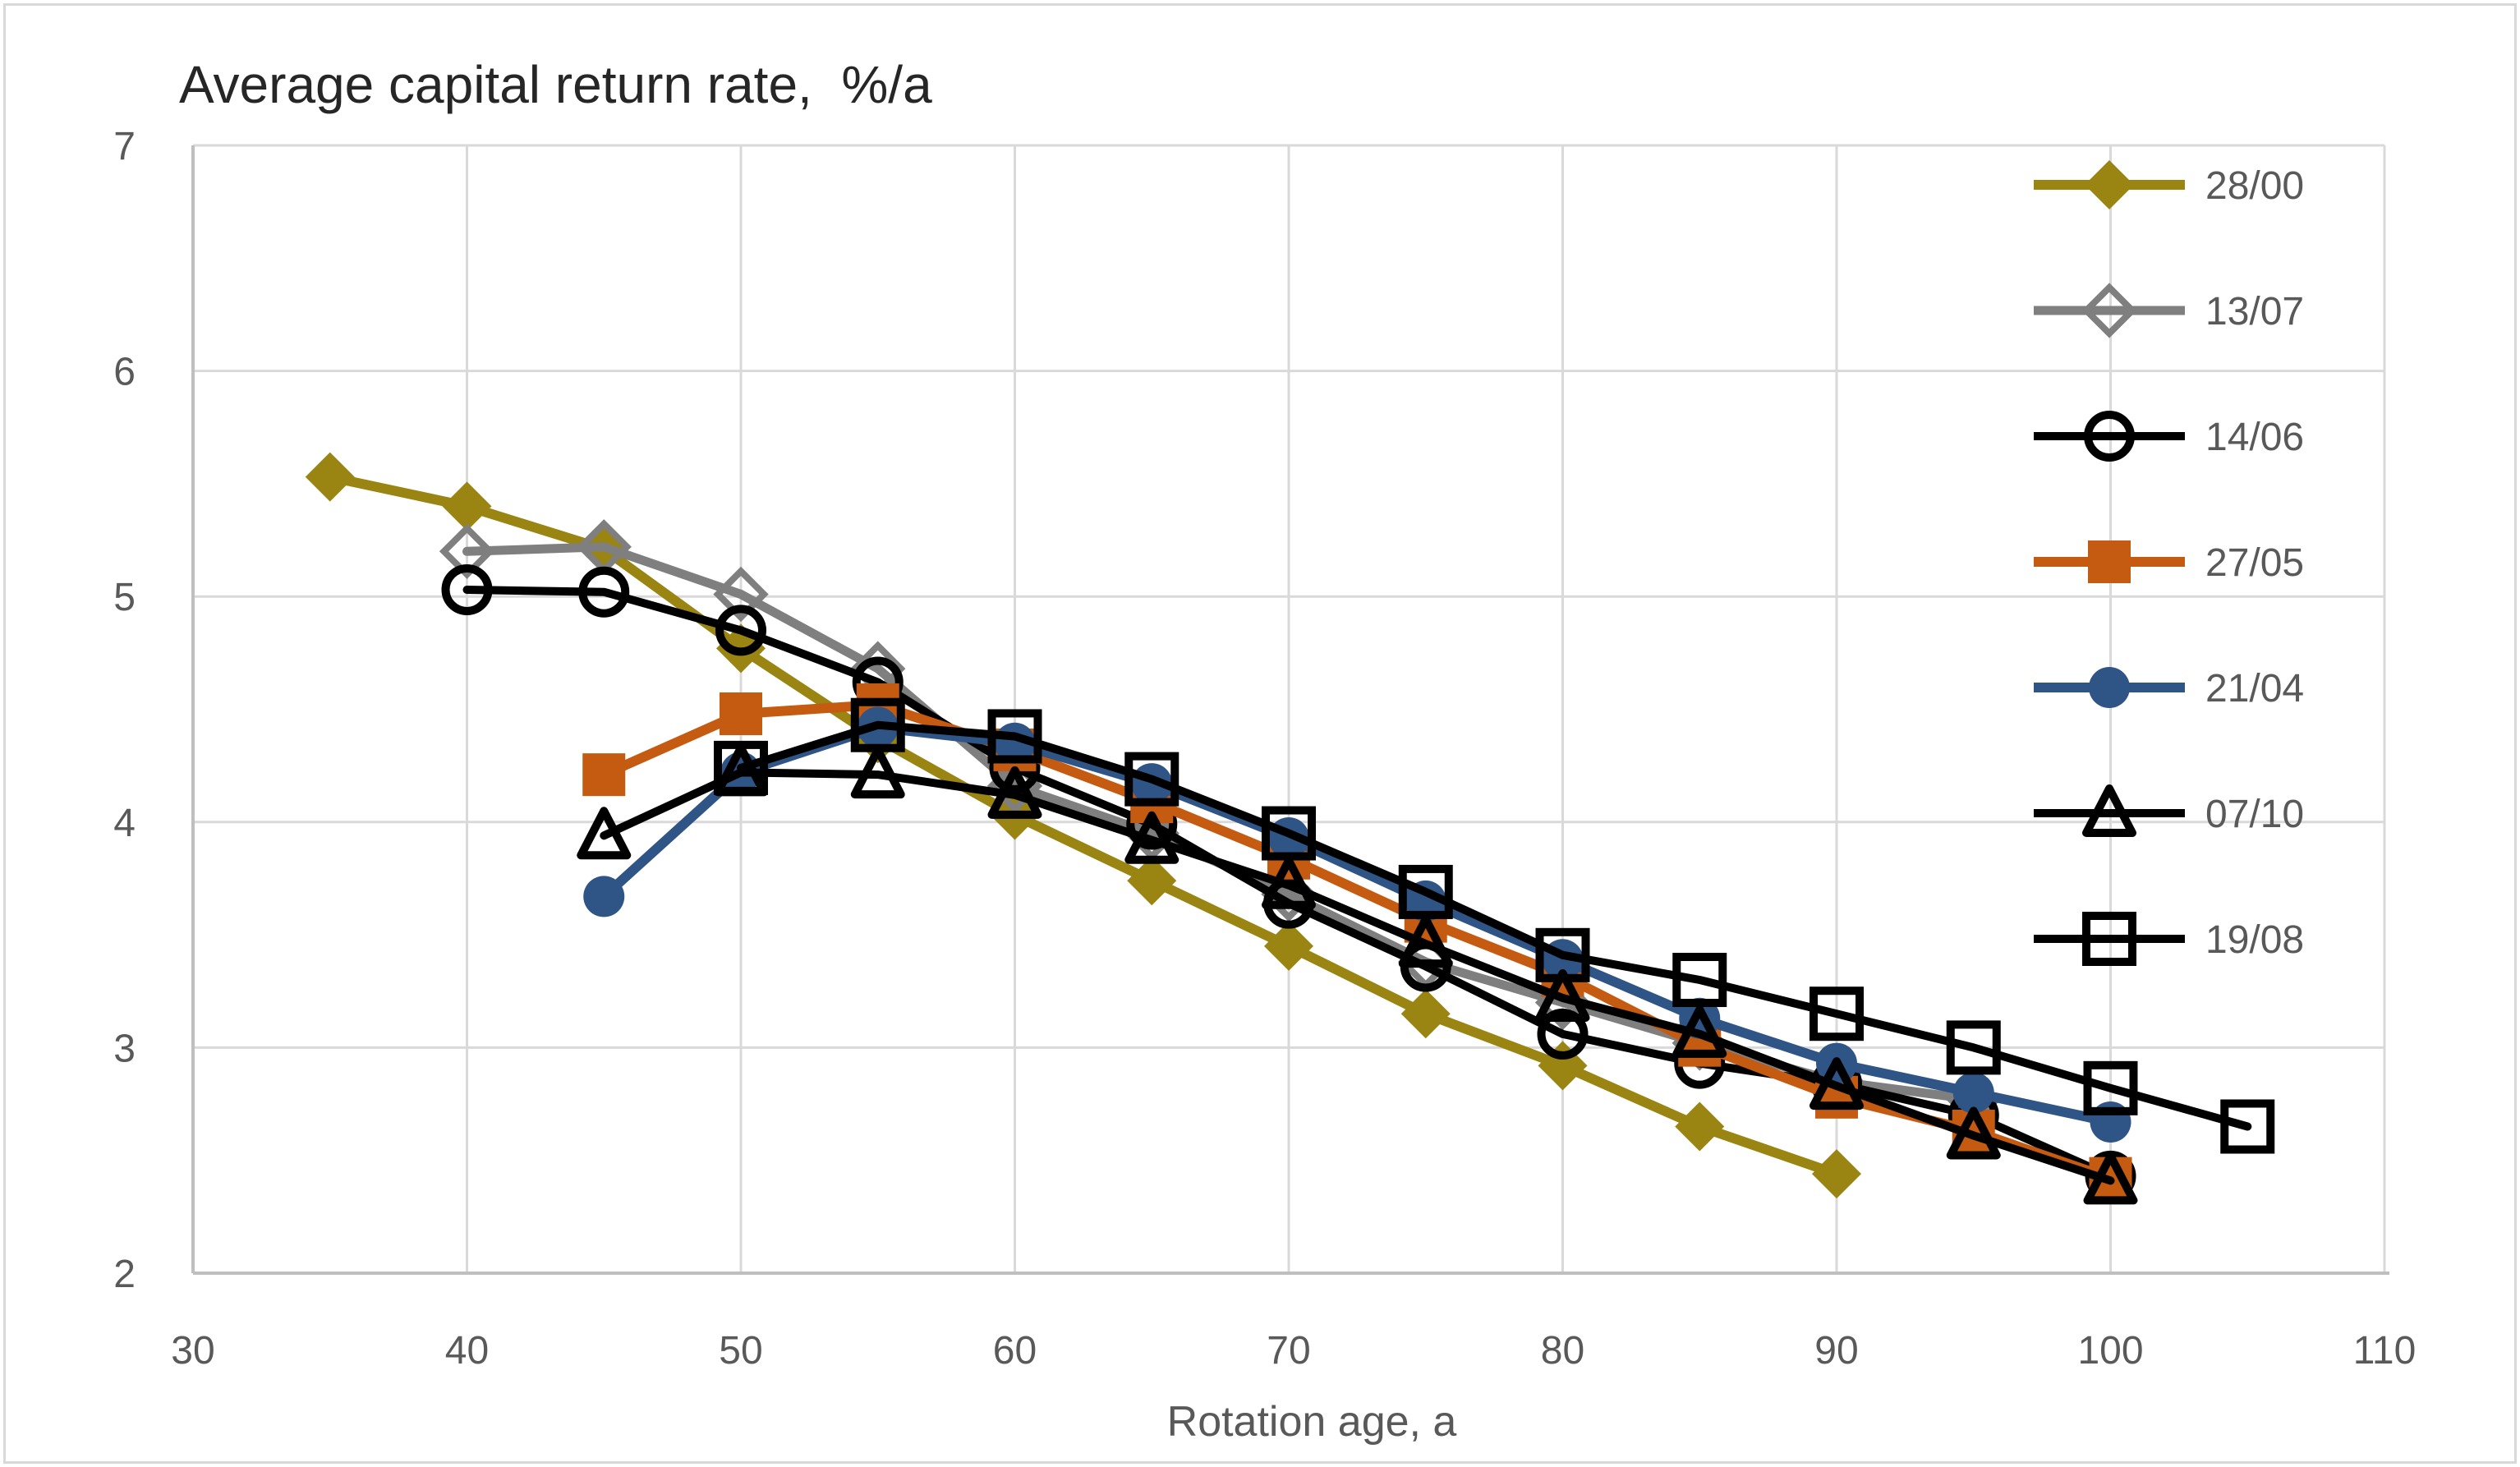  What do you see at coordinates (2254, 940) in the screenshot?
I see `legend-label: 19/08` at bounding box center [2254, 940].